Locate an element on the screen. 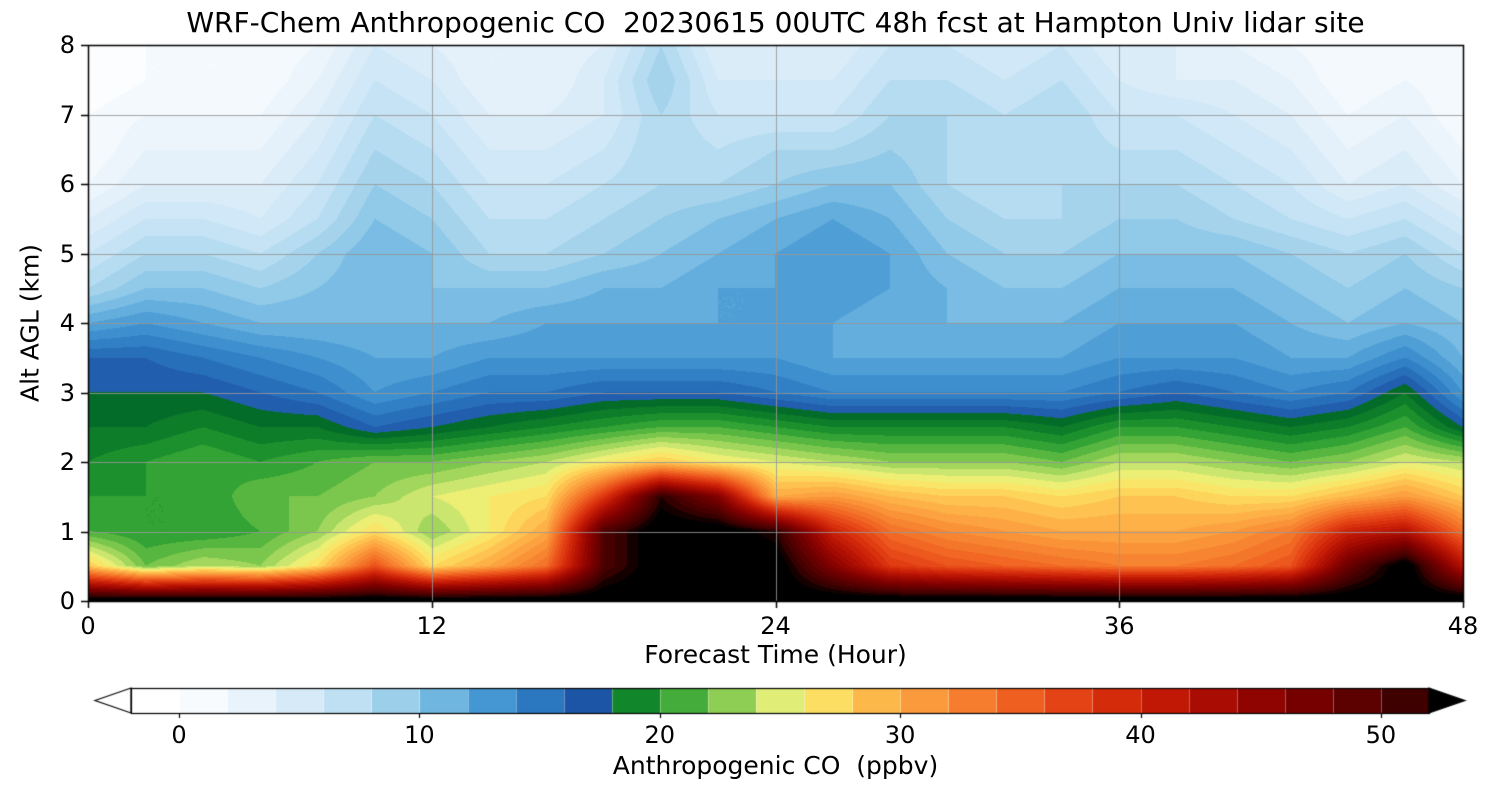 This screenshot has height=800, width=1500. y-axis-label: Alt AGL (km) is located at coordinates (30, 323).